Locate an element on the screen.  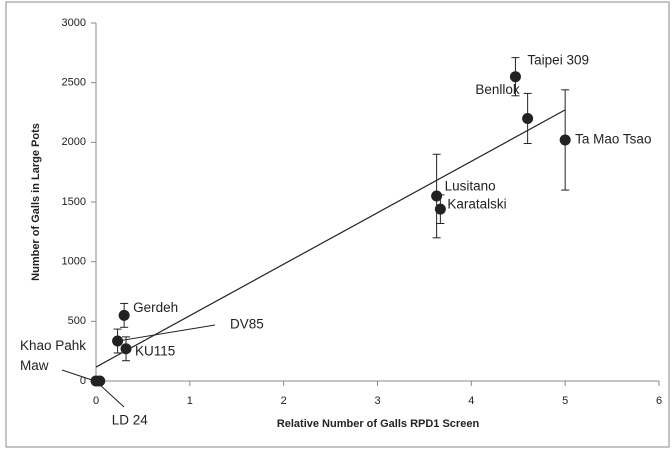
y-tick-label: 500 is located at coordinates (77, 321).